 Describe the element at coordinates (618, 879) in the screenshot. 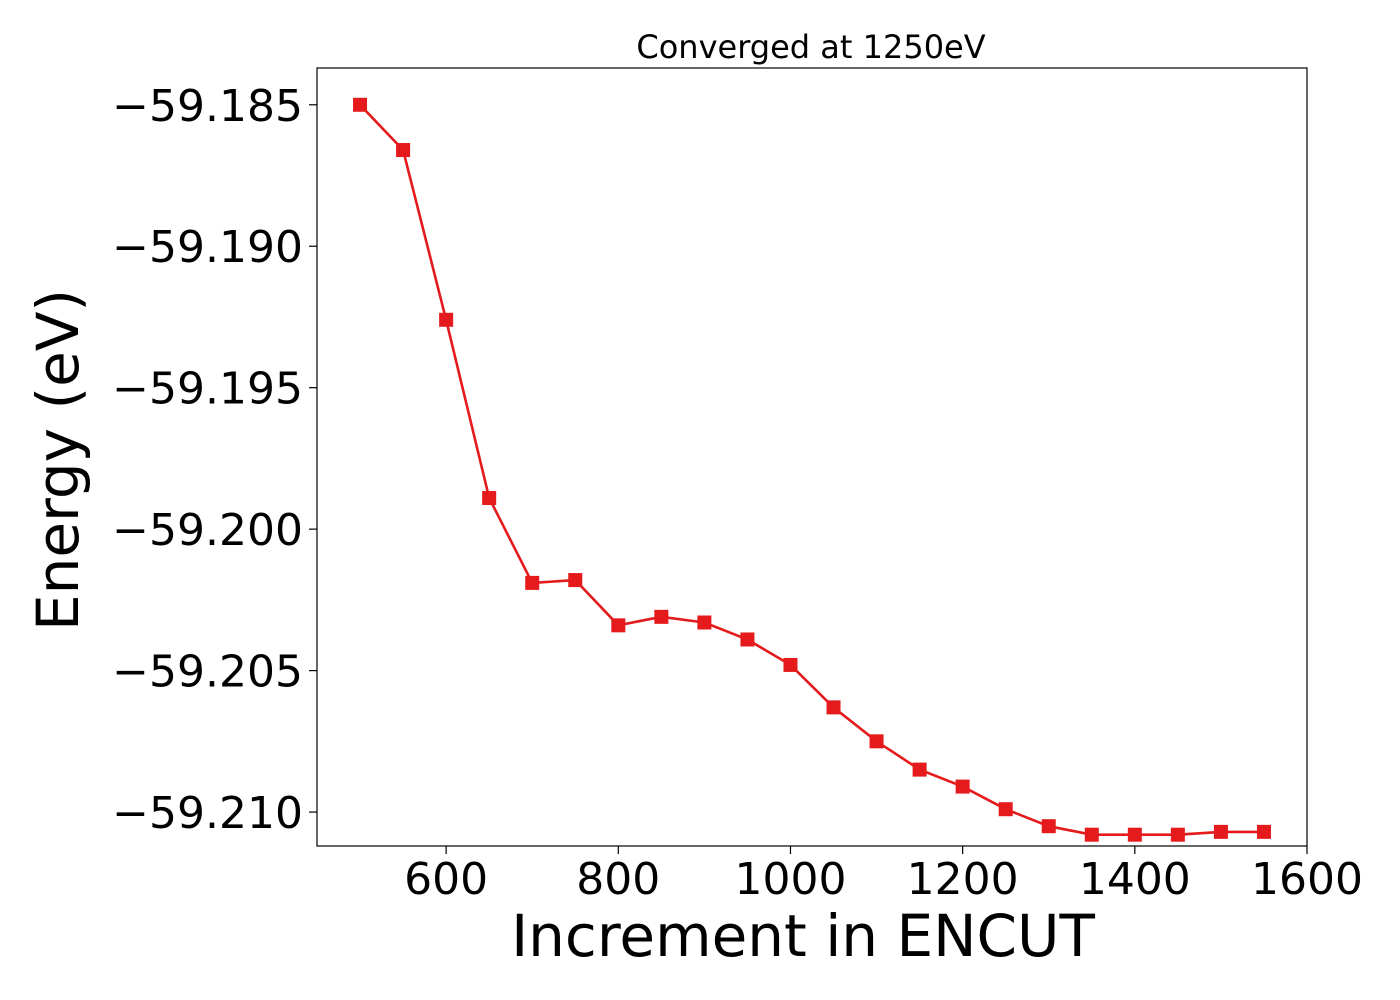

I see `x-tick-label: 800` at that location.